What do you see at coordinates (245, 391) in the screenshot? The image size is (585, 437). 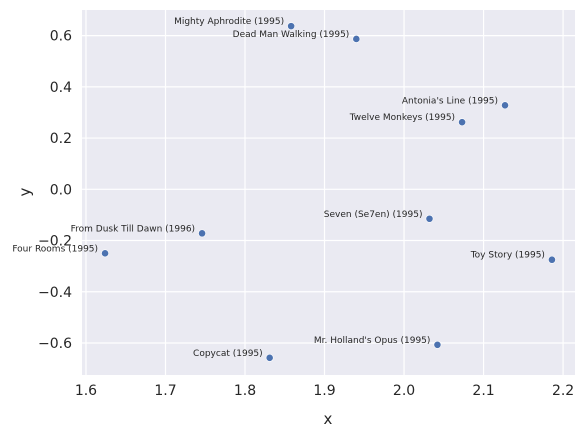 I see `x-tick-label: 1.8` at bounding box center [245, 391].